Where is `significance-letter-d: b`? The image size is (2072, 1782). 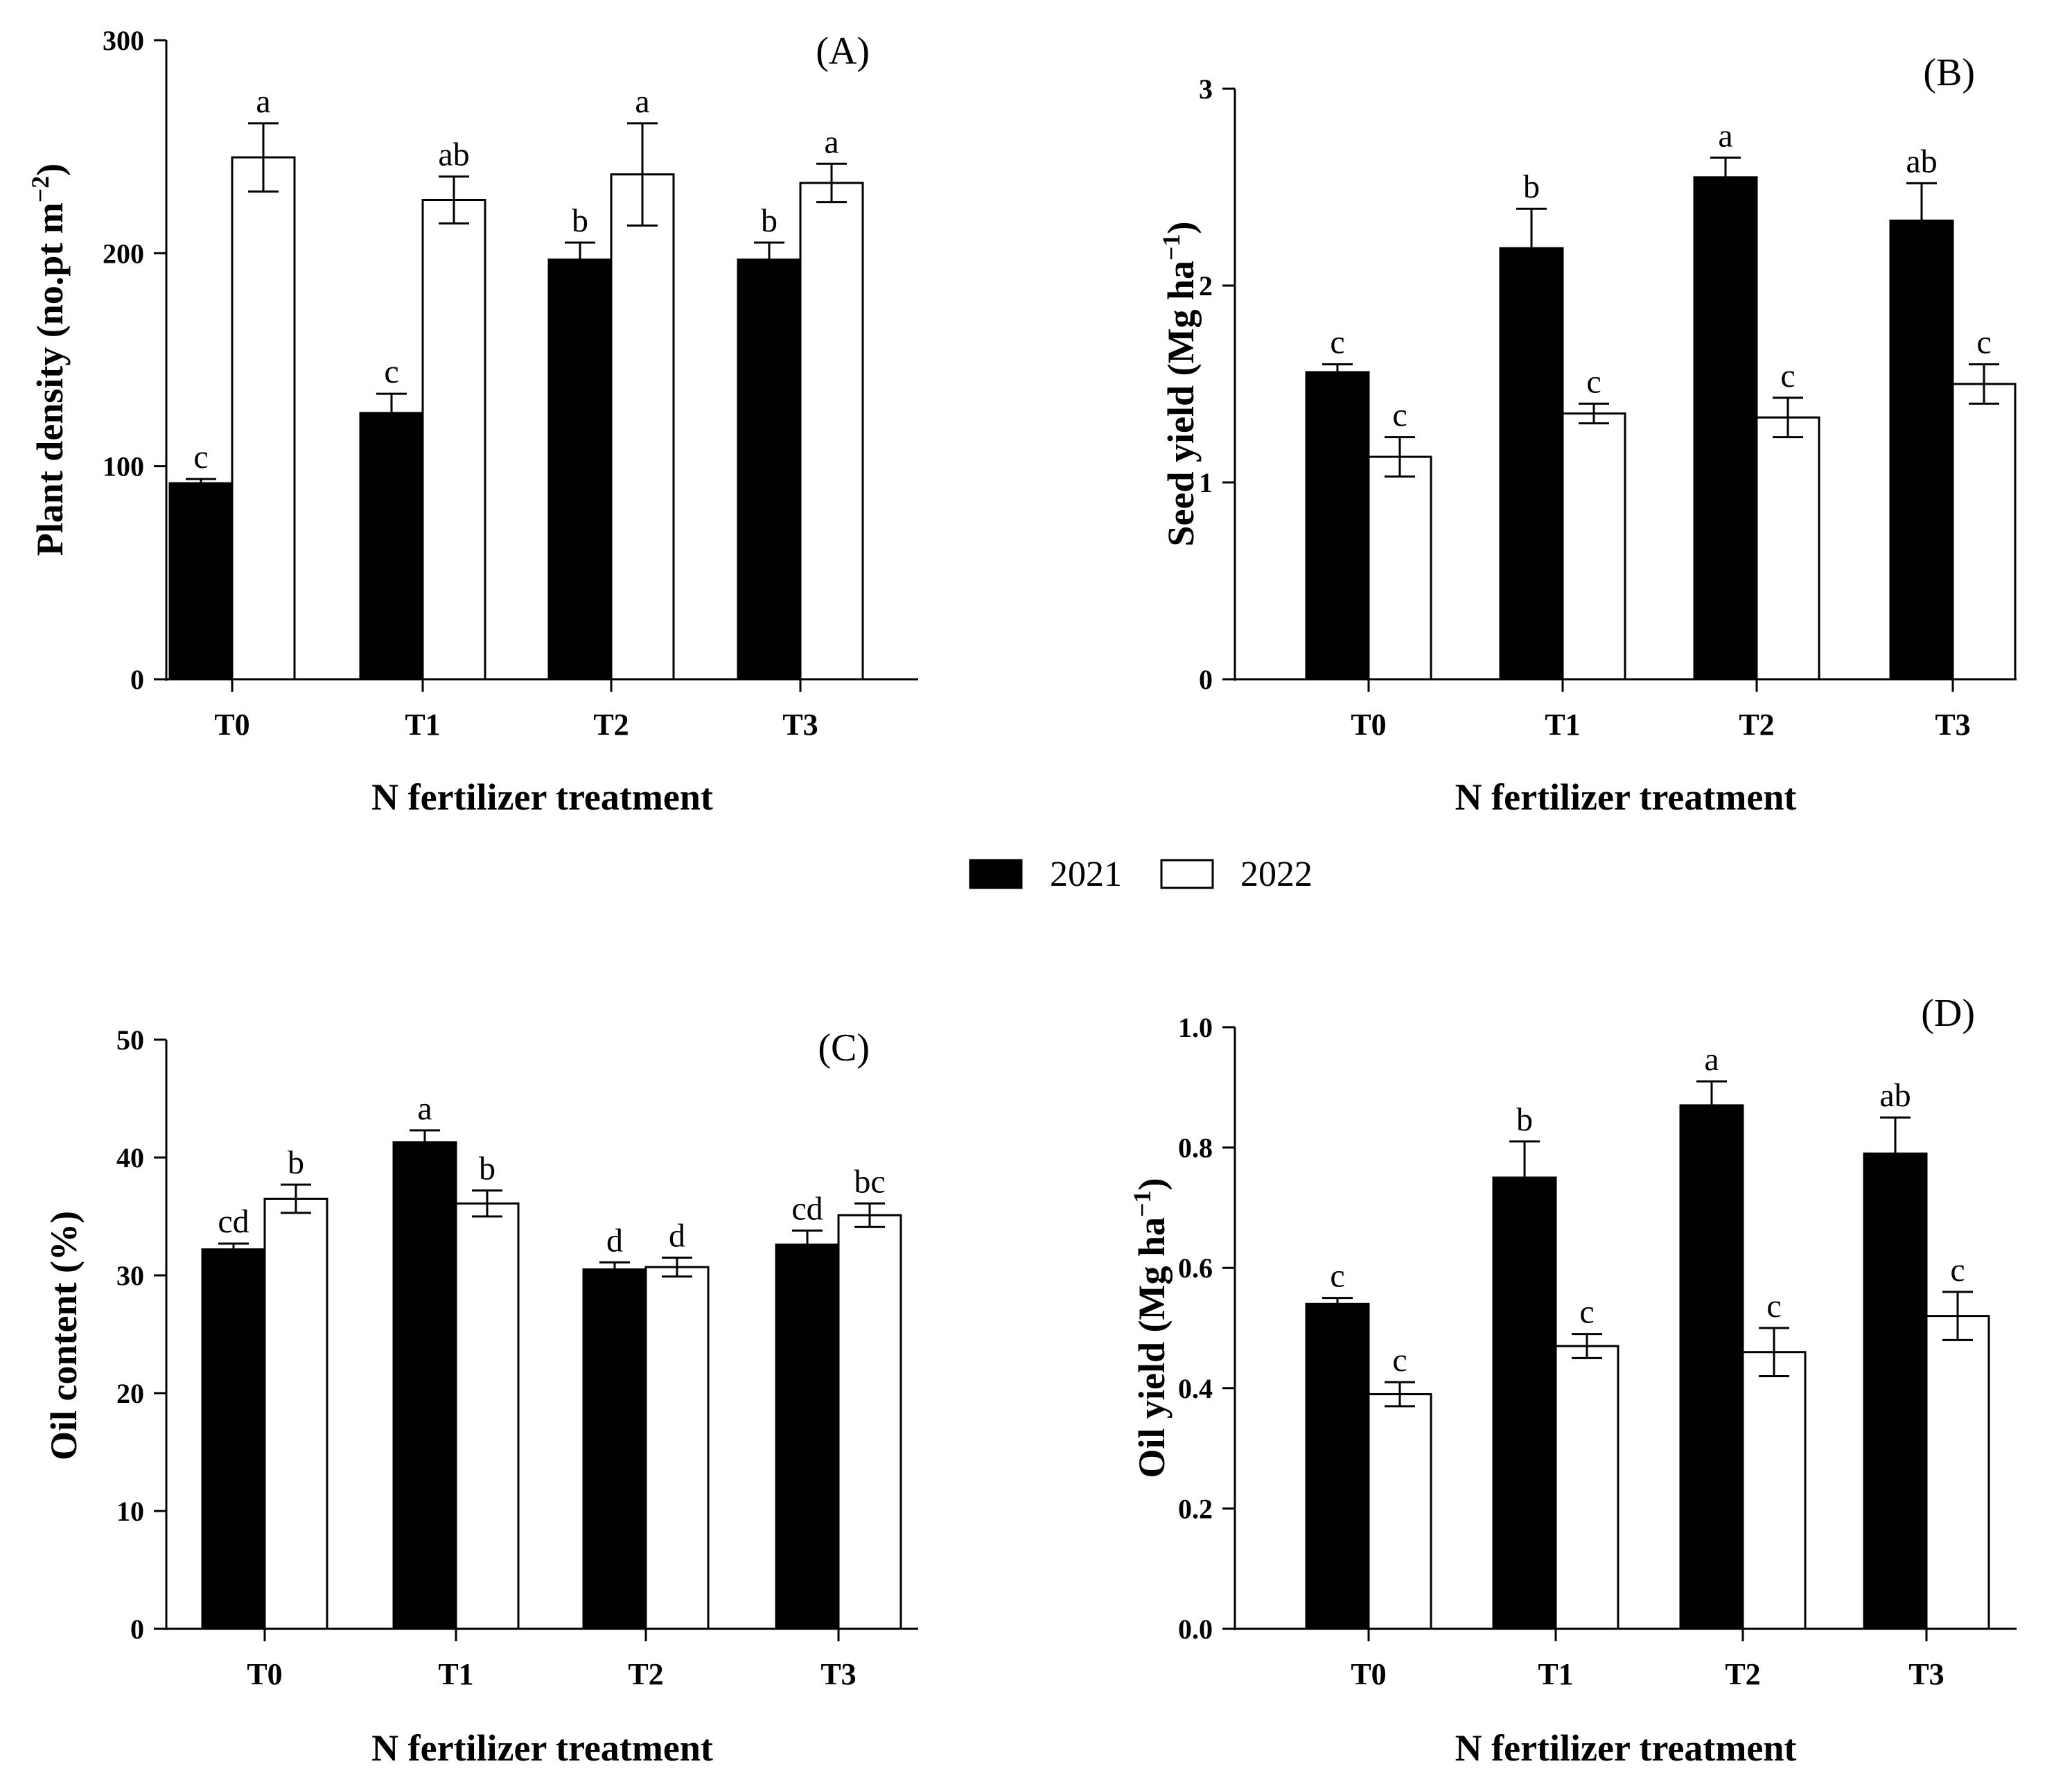
significance-letter-d: b is located at coordinates (1524, 1119).